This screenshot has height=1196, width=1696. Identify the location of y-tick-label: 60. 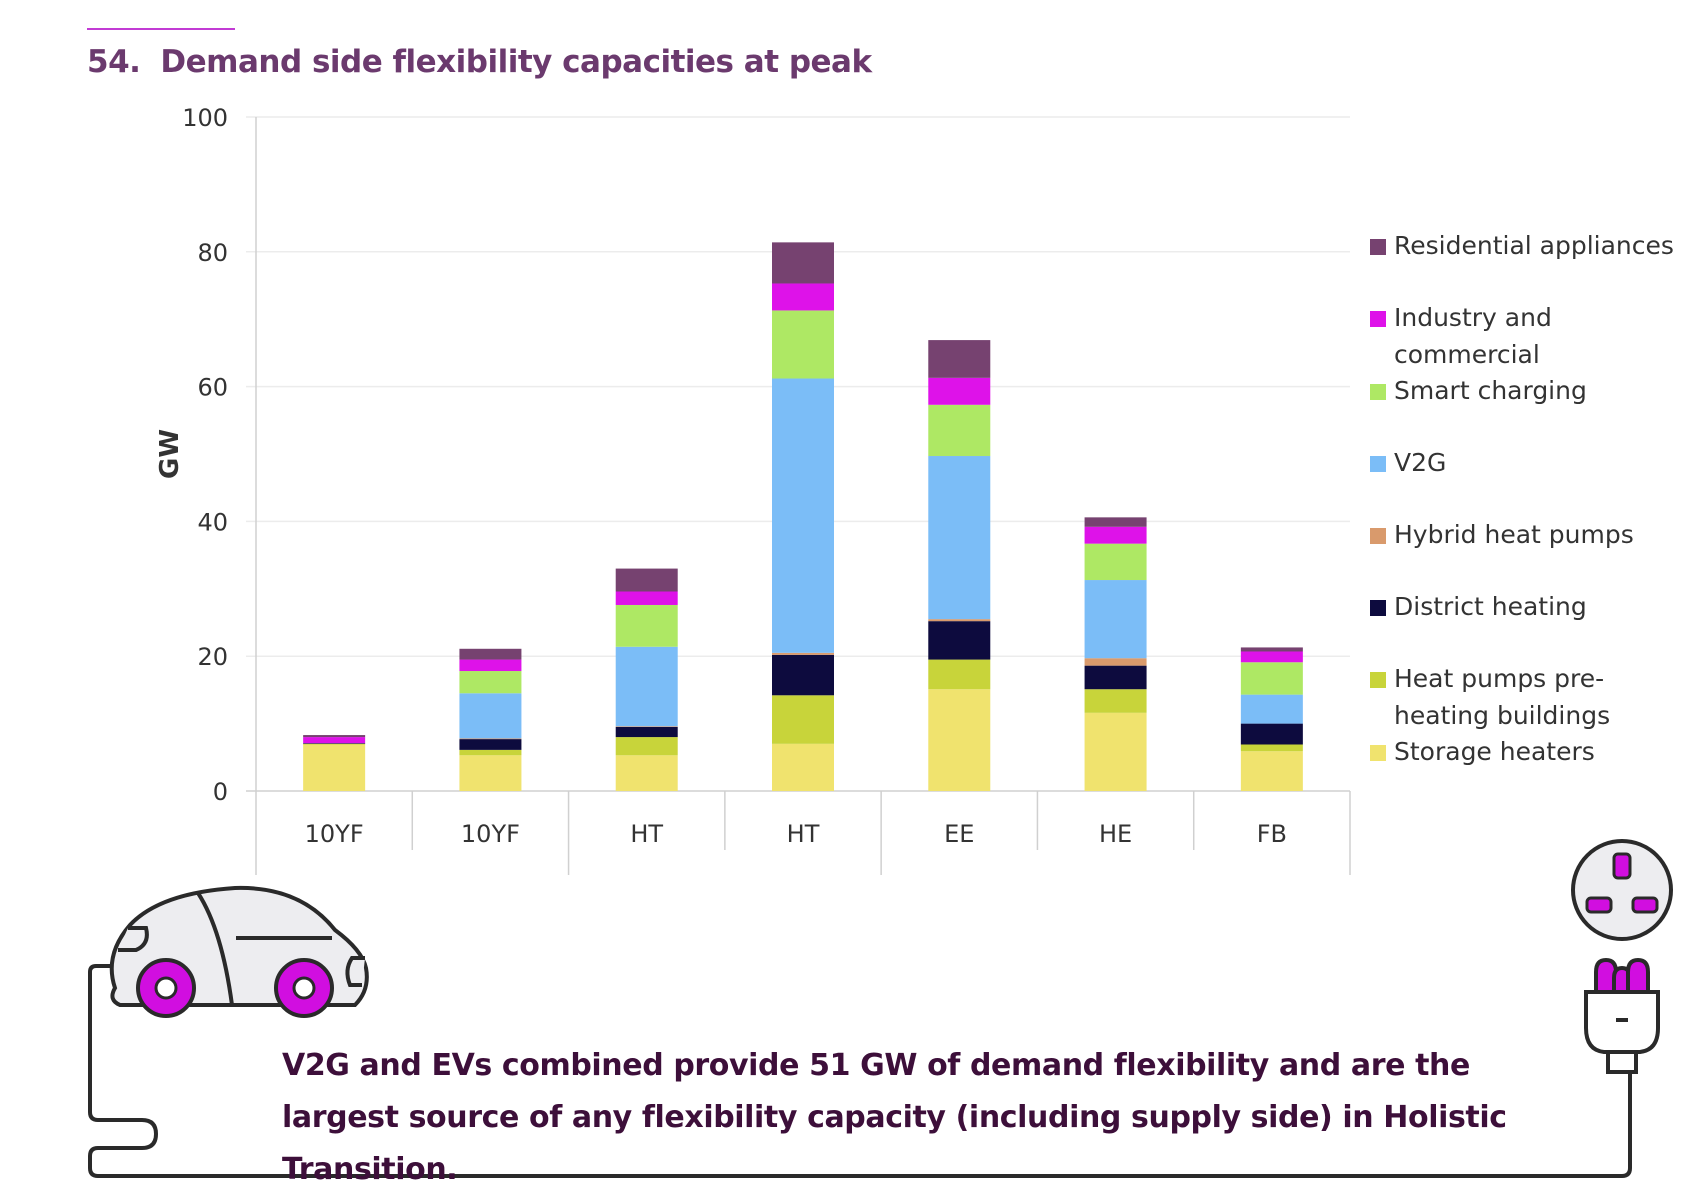
(212, 388).